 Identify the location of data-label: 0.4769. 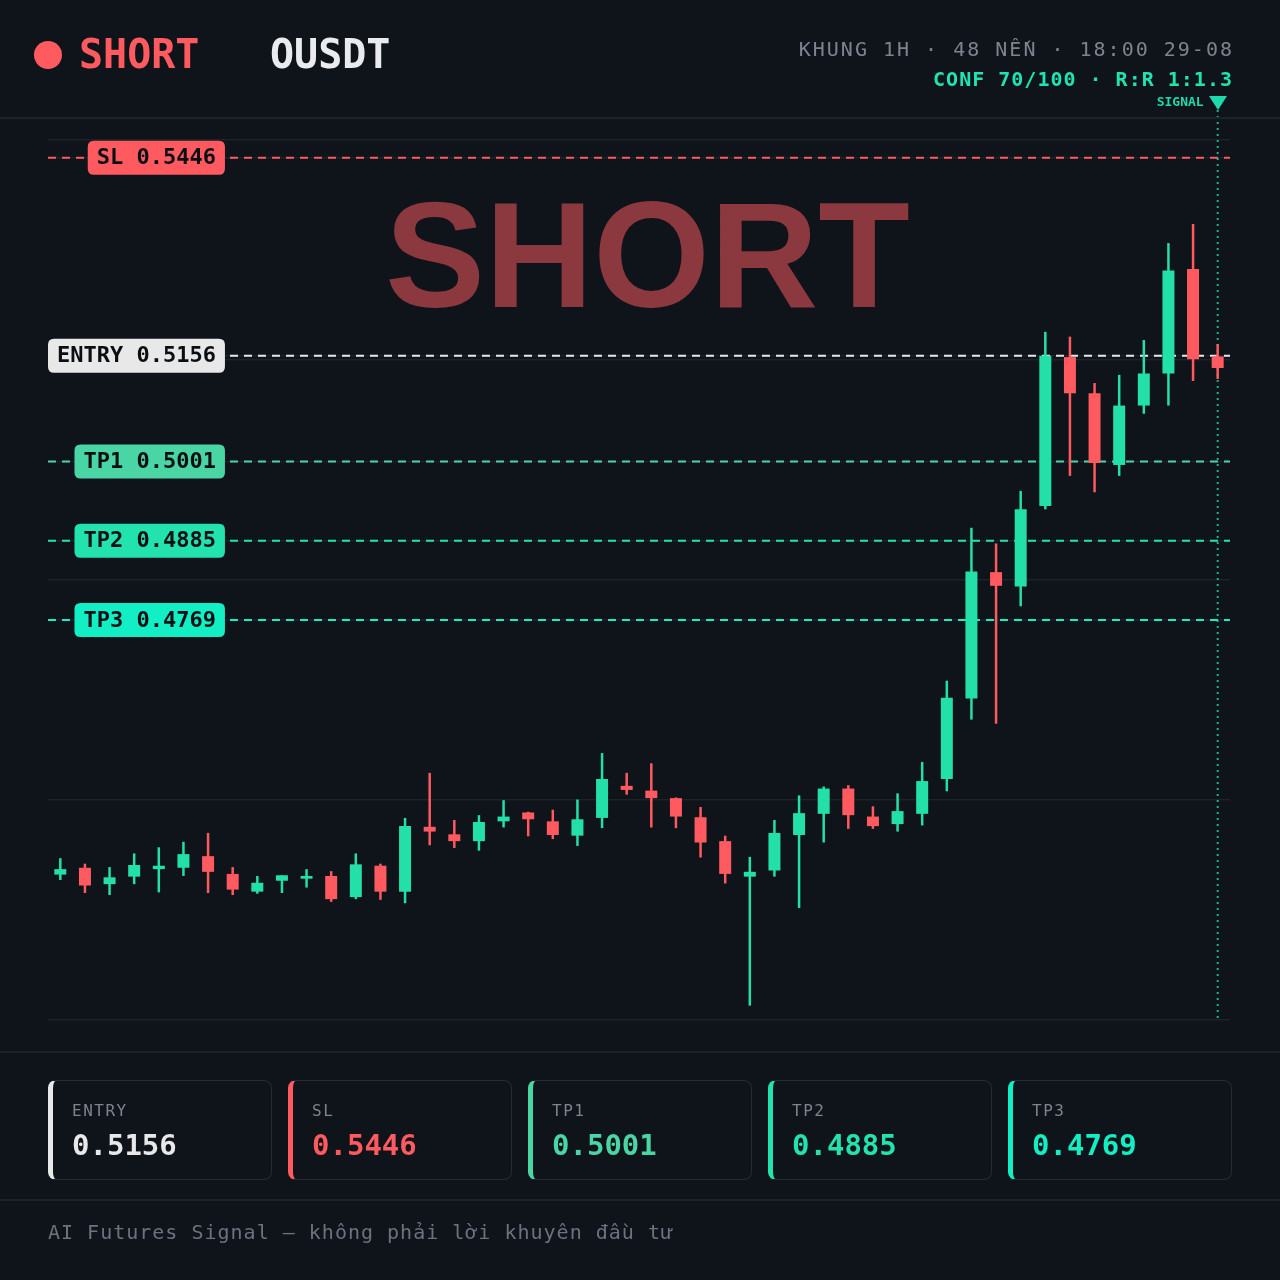
(1085, 1145).